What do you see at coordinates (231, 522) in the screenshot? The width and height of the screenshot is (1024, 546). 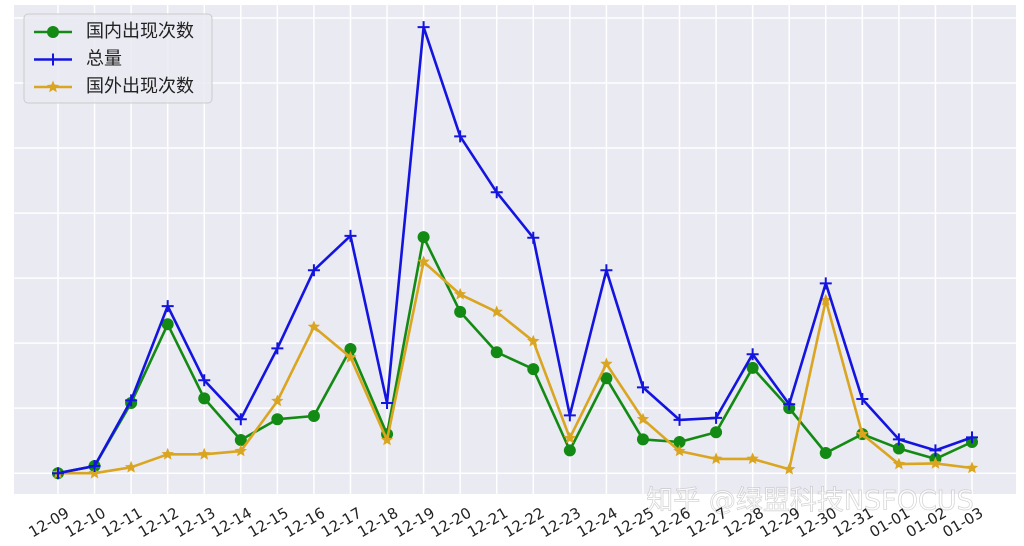 I see `x-tick-label: 12-14` at bounding box center [231, 522].